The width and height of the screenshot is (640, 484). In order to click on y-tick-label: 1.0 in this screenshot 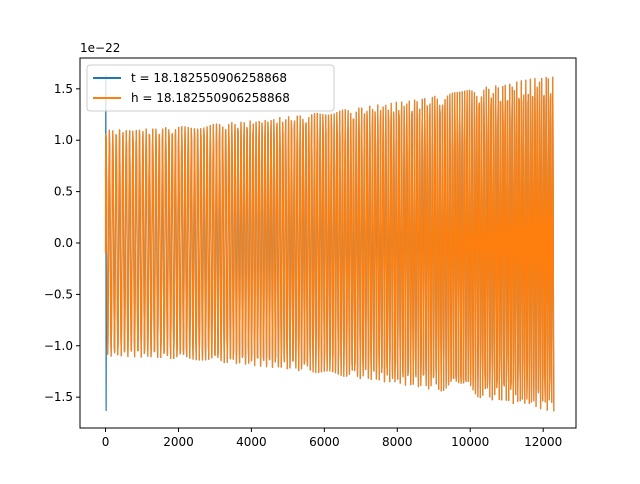, I will do `click(63, 140)`.